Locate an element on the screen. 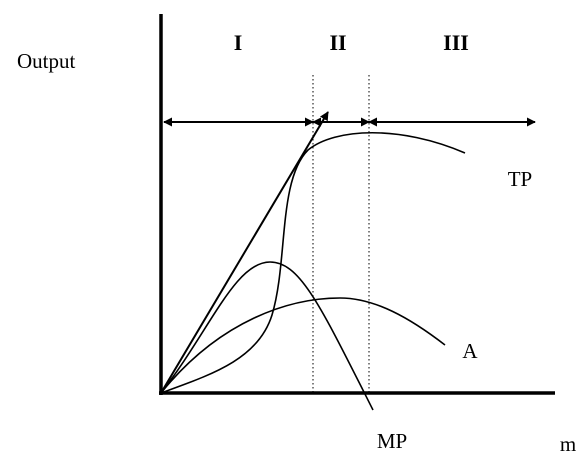  stage-2-label: II is located at coordinates (337, 42).